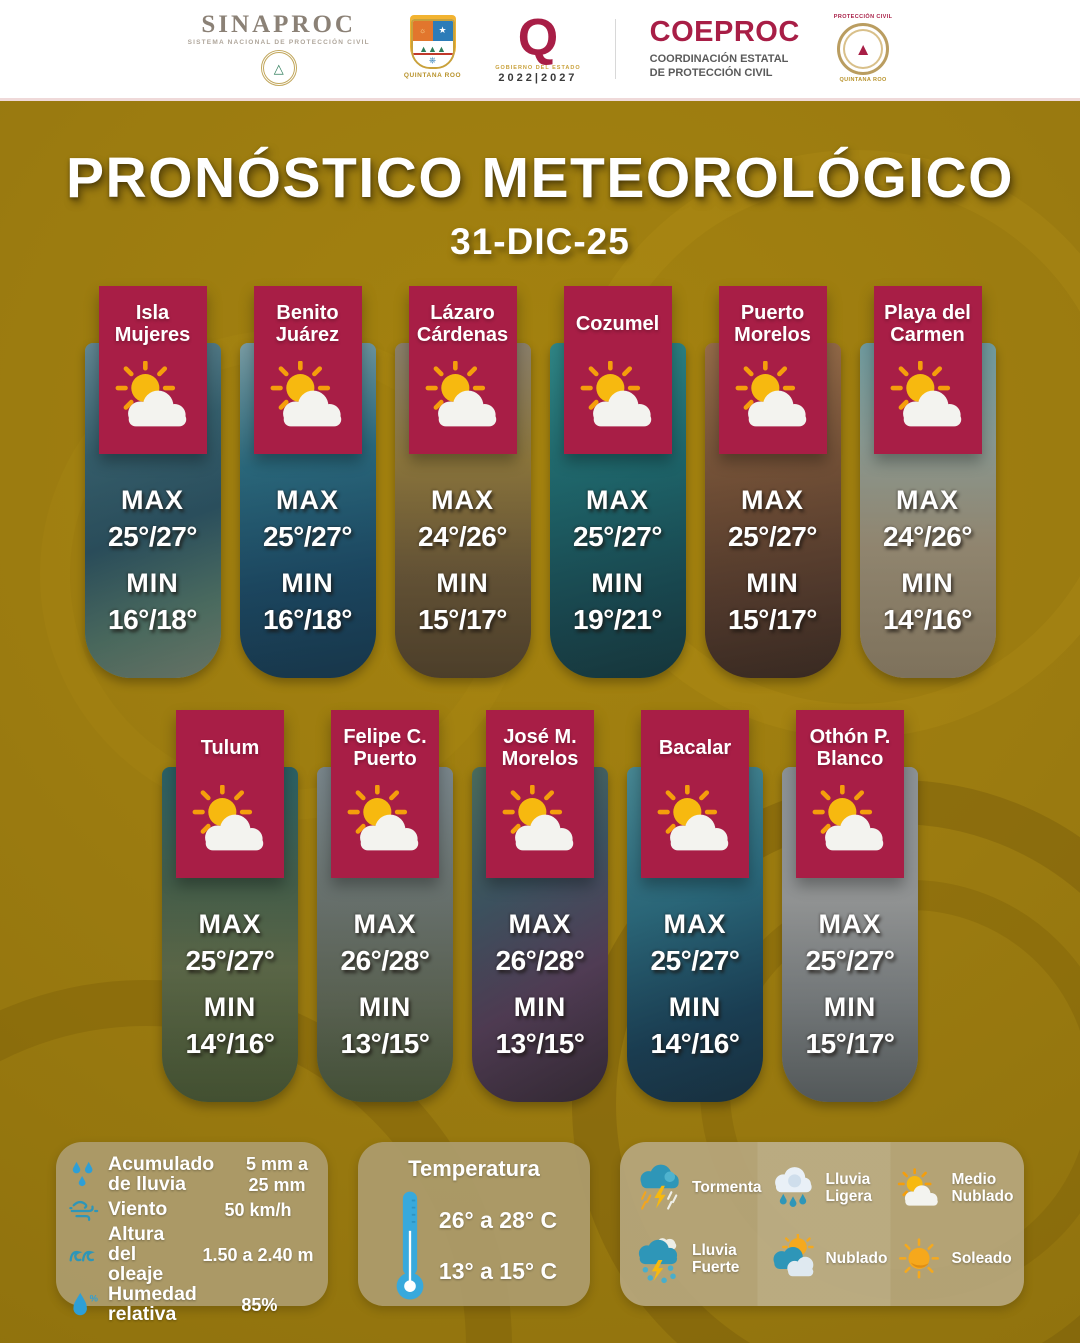 The image size is (1080, 1343). I want to click on city-name: Felipe C. Puerto, so click(385, 747).